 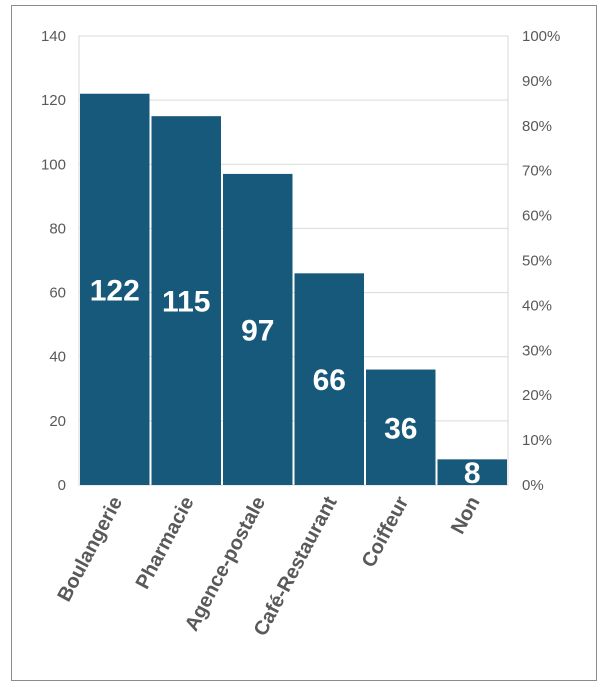 I want to click on data-label: 122, so click(x=115, y=290).